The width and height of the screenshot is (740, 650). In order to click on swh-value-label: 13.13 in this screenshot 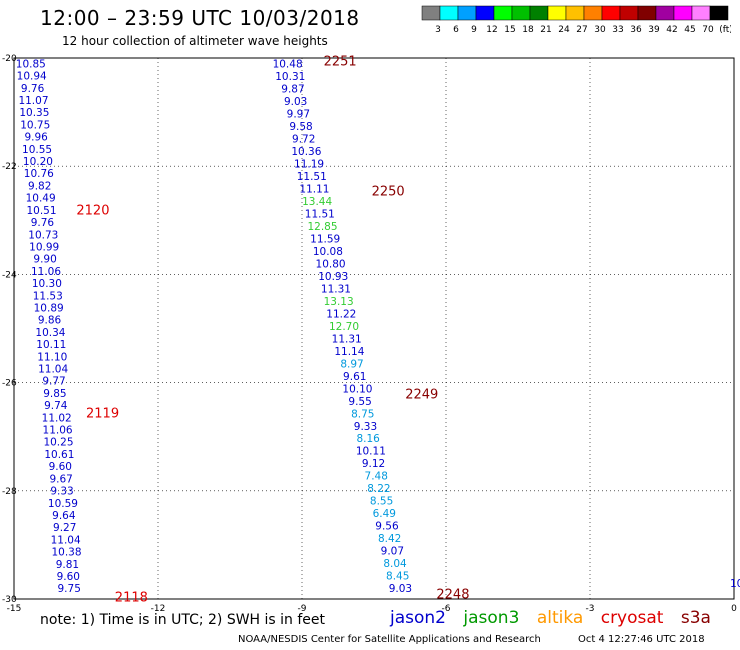, I will do `click(339, 302)`.